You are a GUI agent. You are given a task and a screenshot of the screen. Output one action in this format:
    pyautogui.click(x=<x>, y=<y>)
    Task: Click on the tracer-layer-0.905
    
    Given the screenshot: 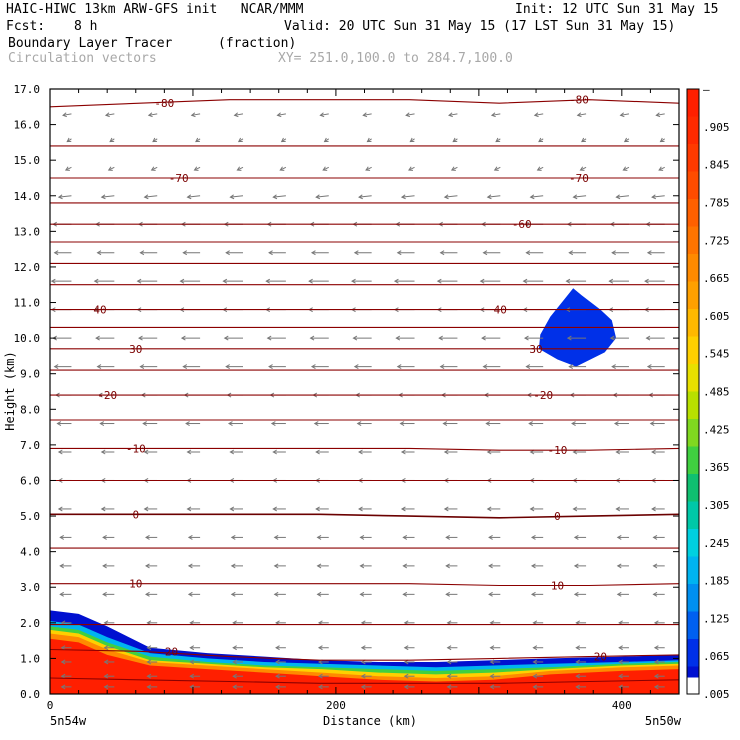 What is the action you would take?
    pyautogui.click(x=364, y=666)
    